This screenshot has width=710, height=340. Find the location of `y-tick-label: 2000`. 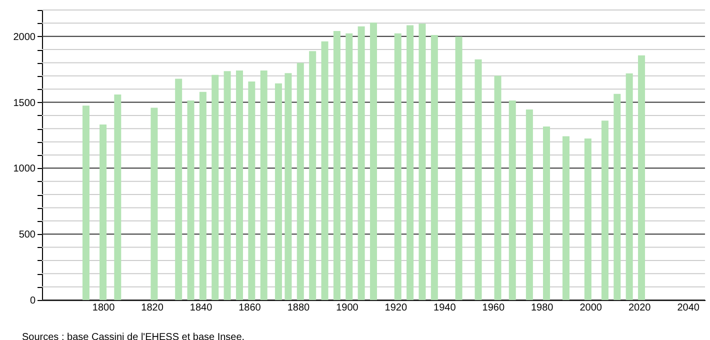

y-tick-label: 2000 is located at coordinates (24, 37).